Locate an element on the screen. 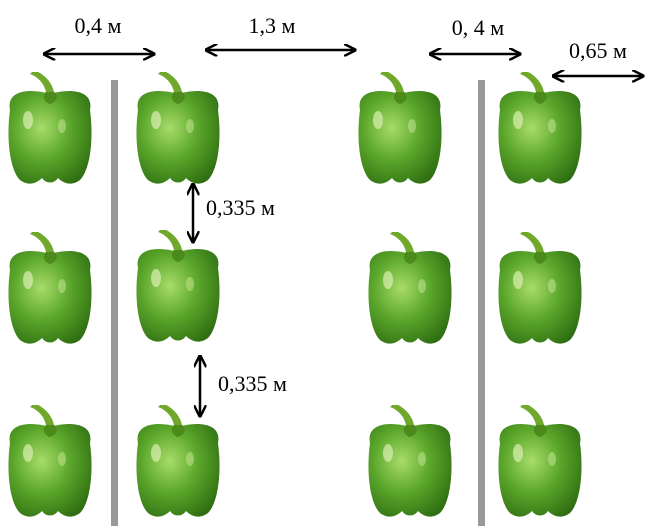 The image size is (646, 526). dimension-label: 0,4 м is located at coordinates (98, 25).